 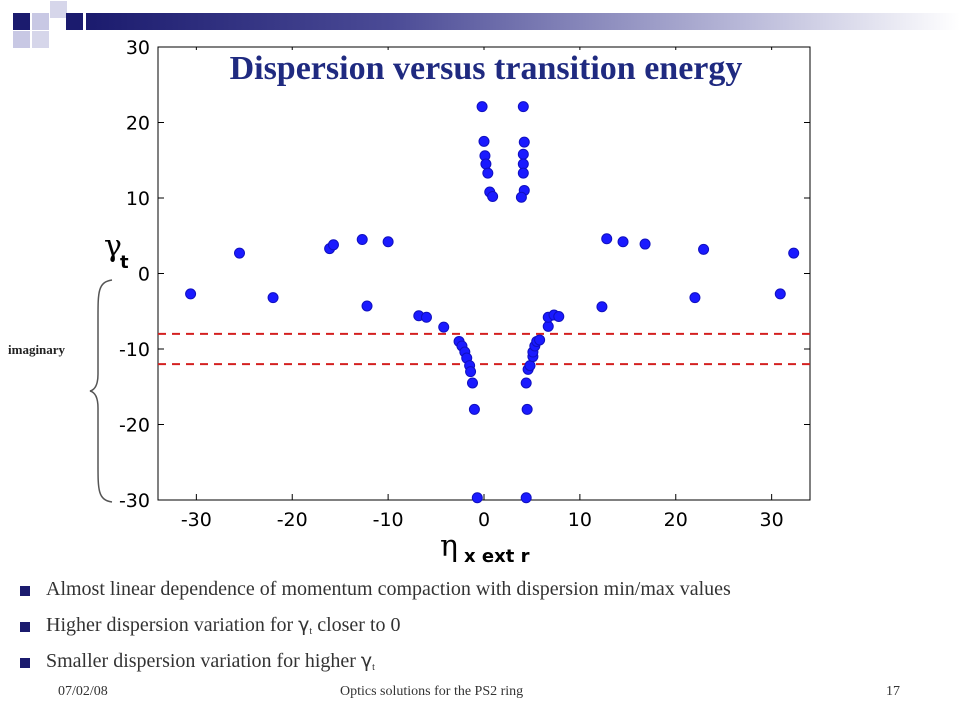 What do you see at coordinates (356, 625) in the screenshot?
I see `bullet-2-post: closer to 0` at bounding box center [356, 625].